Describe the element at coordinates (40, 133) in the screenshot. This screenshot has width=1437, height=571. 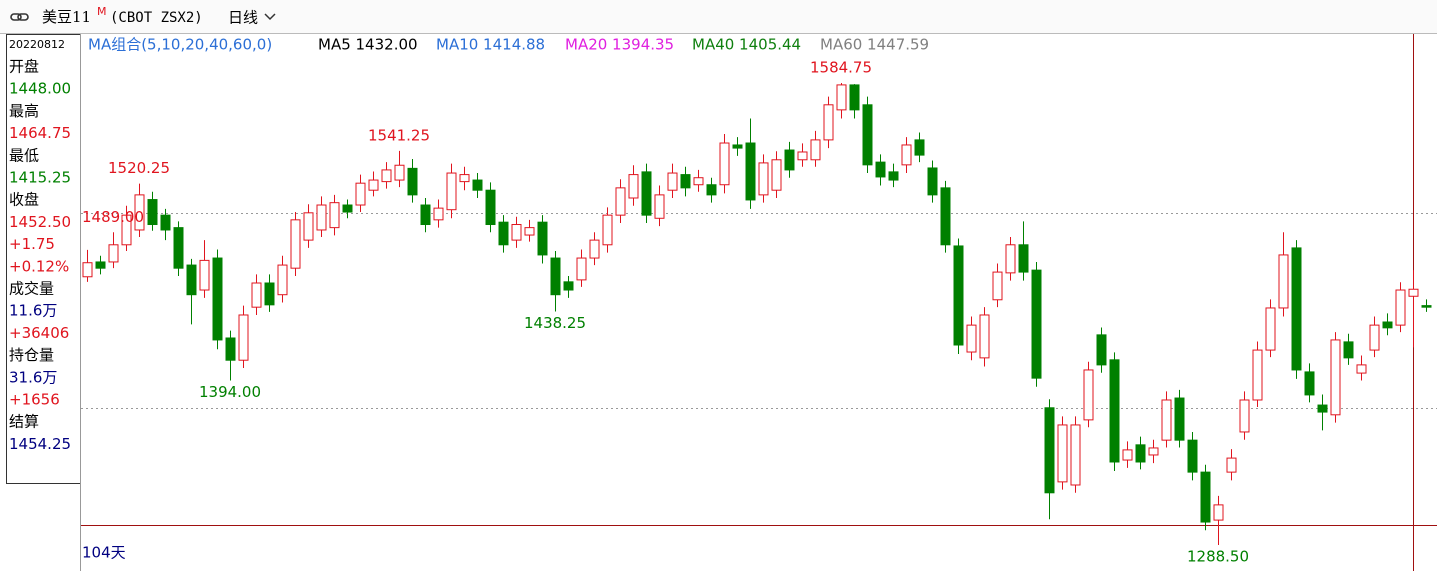
I see `info-text: 1464.75` at that location.